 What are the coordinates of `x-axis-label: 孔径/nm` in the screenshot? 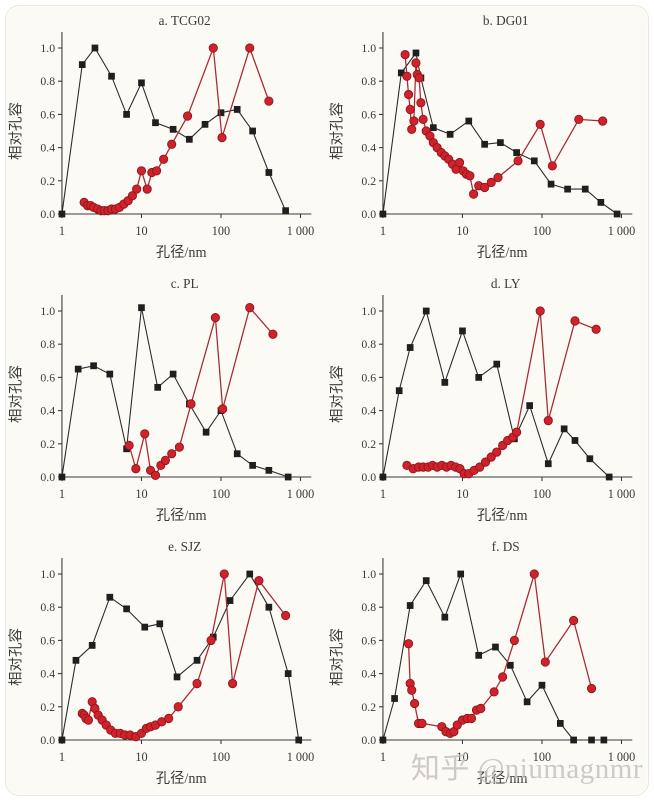 It's located at (502, 778).